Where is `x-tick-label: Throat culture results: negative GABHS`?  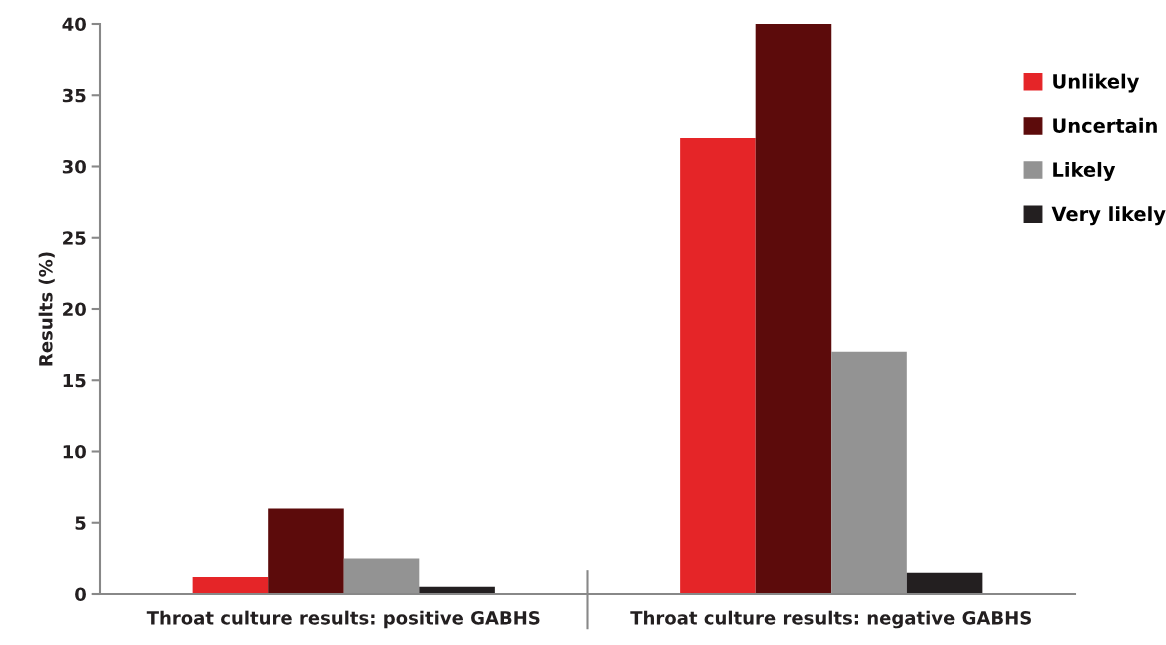
x-tick-label: Throat culture results: negative GABHS is located at coordinates (830, 619).